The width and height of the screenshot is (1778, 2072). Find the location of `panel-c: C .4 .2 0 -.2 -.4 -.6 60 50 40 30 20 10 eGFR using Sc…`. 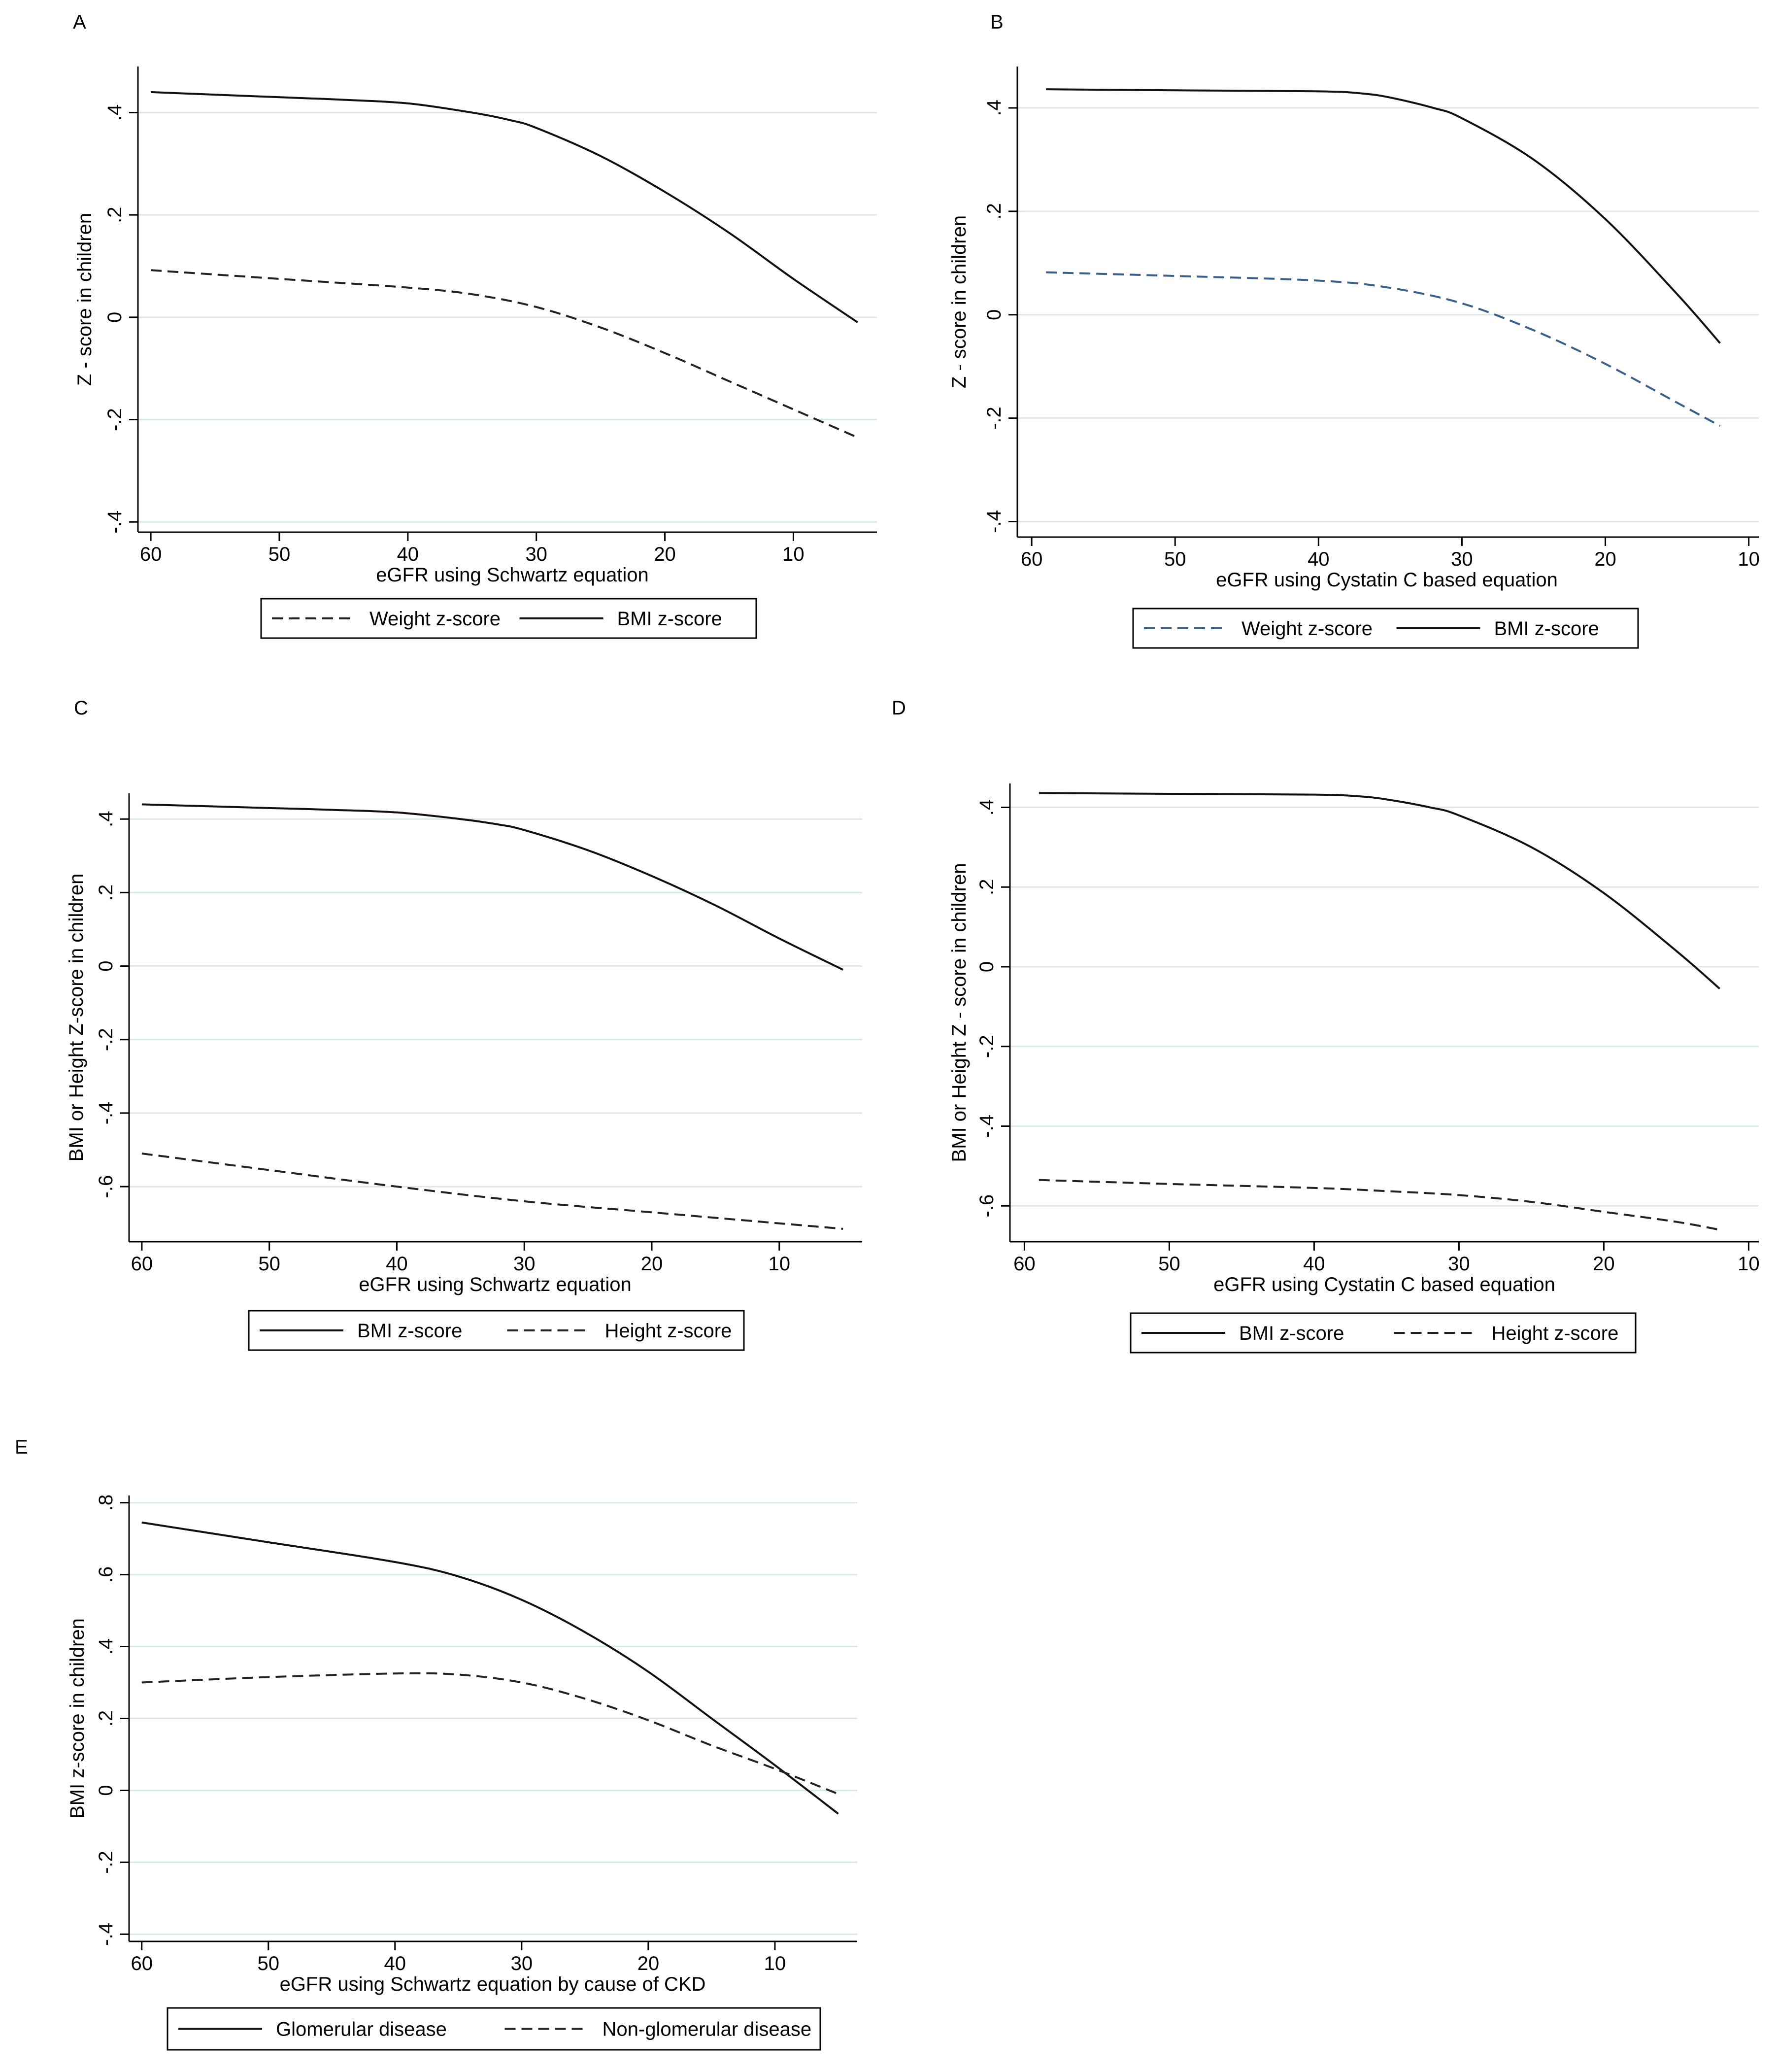

panel-c: C .4 .2 0 -.2 -.4 -.6 60 50 40 30 20 10 eGFR using Sc… is located at coordinates (464, 1024).